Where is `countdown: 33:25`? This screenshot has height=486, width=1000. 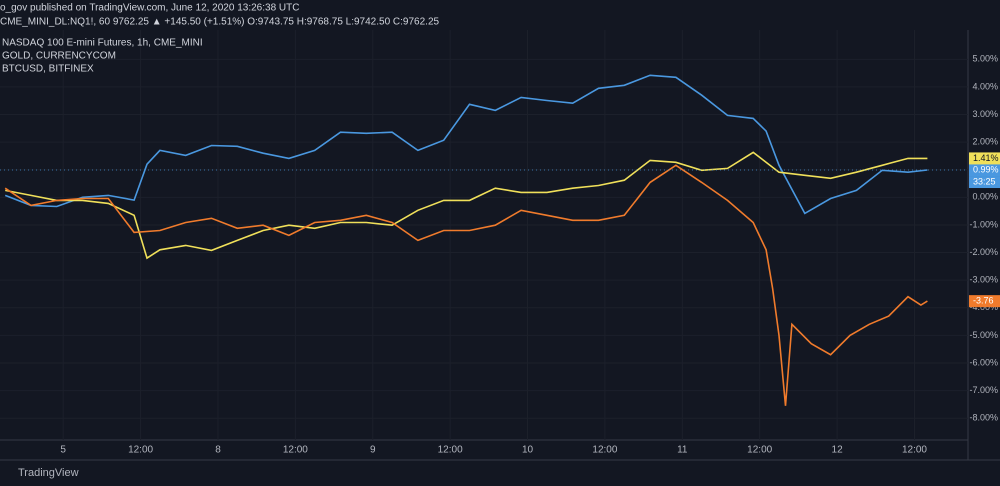 countdown: 33:25 is located at coordinates (984, 181).